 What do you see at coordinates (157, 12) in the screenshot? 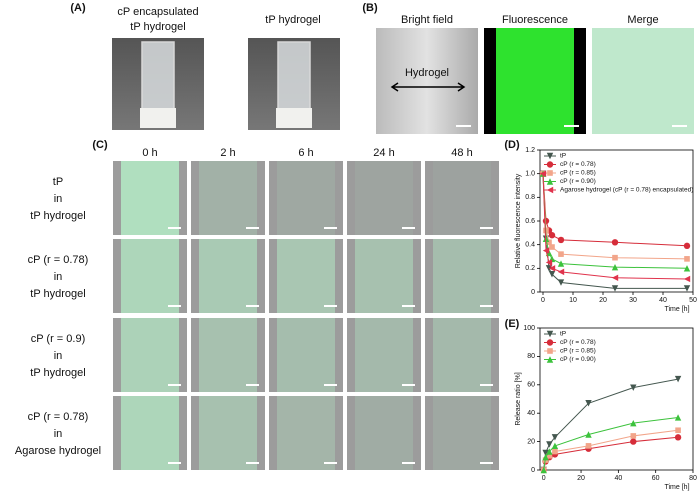
I see `caption: cP encapsulated` at bounding box center [157, 12].